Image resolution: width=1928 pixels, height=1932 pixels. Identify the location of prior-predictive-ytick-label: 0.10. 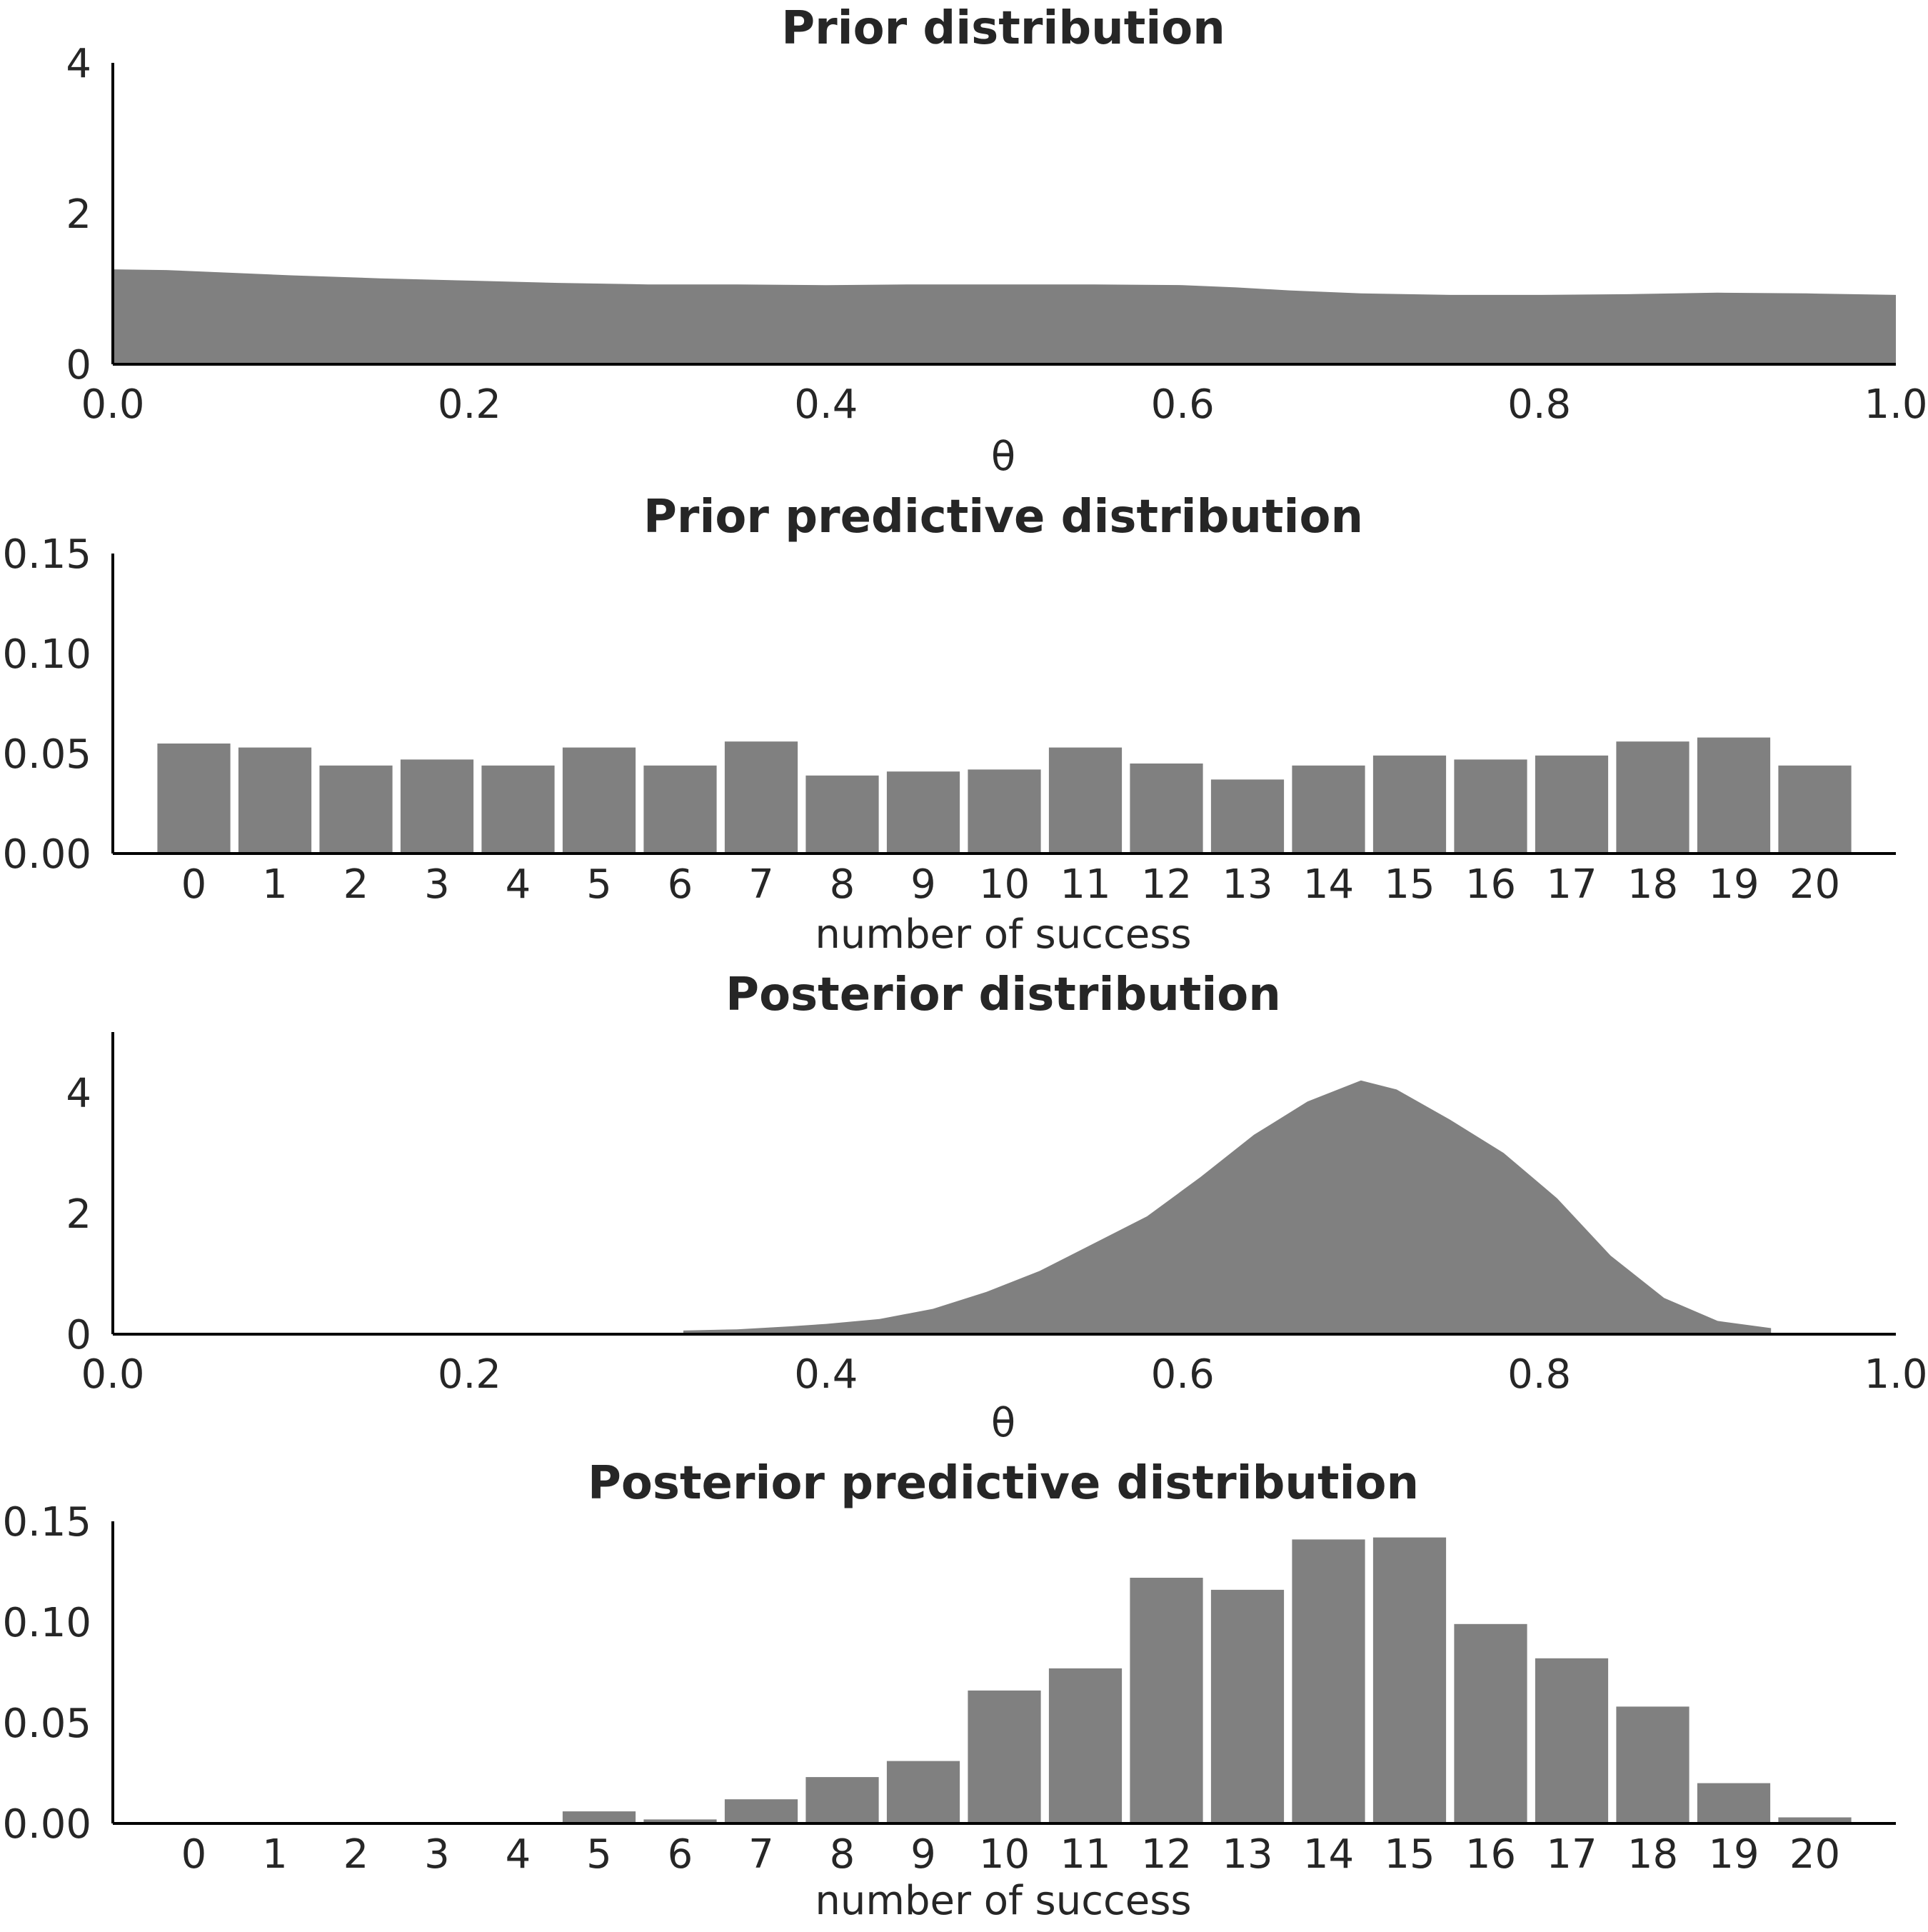
(46, 654).